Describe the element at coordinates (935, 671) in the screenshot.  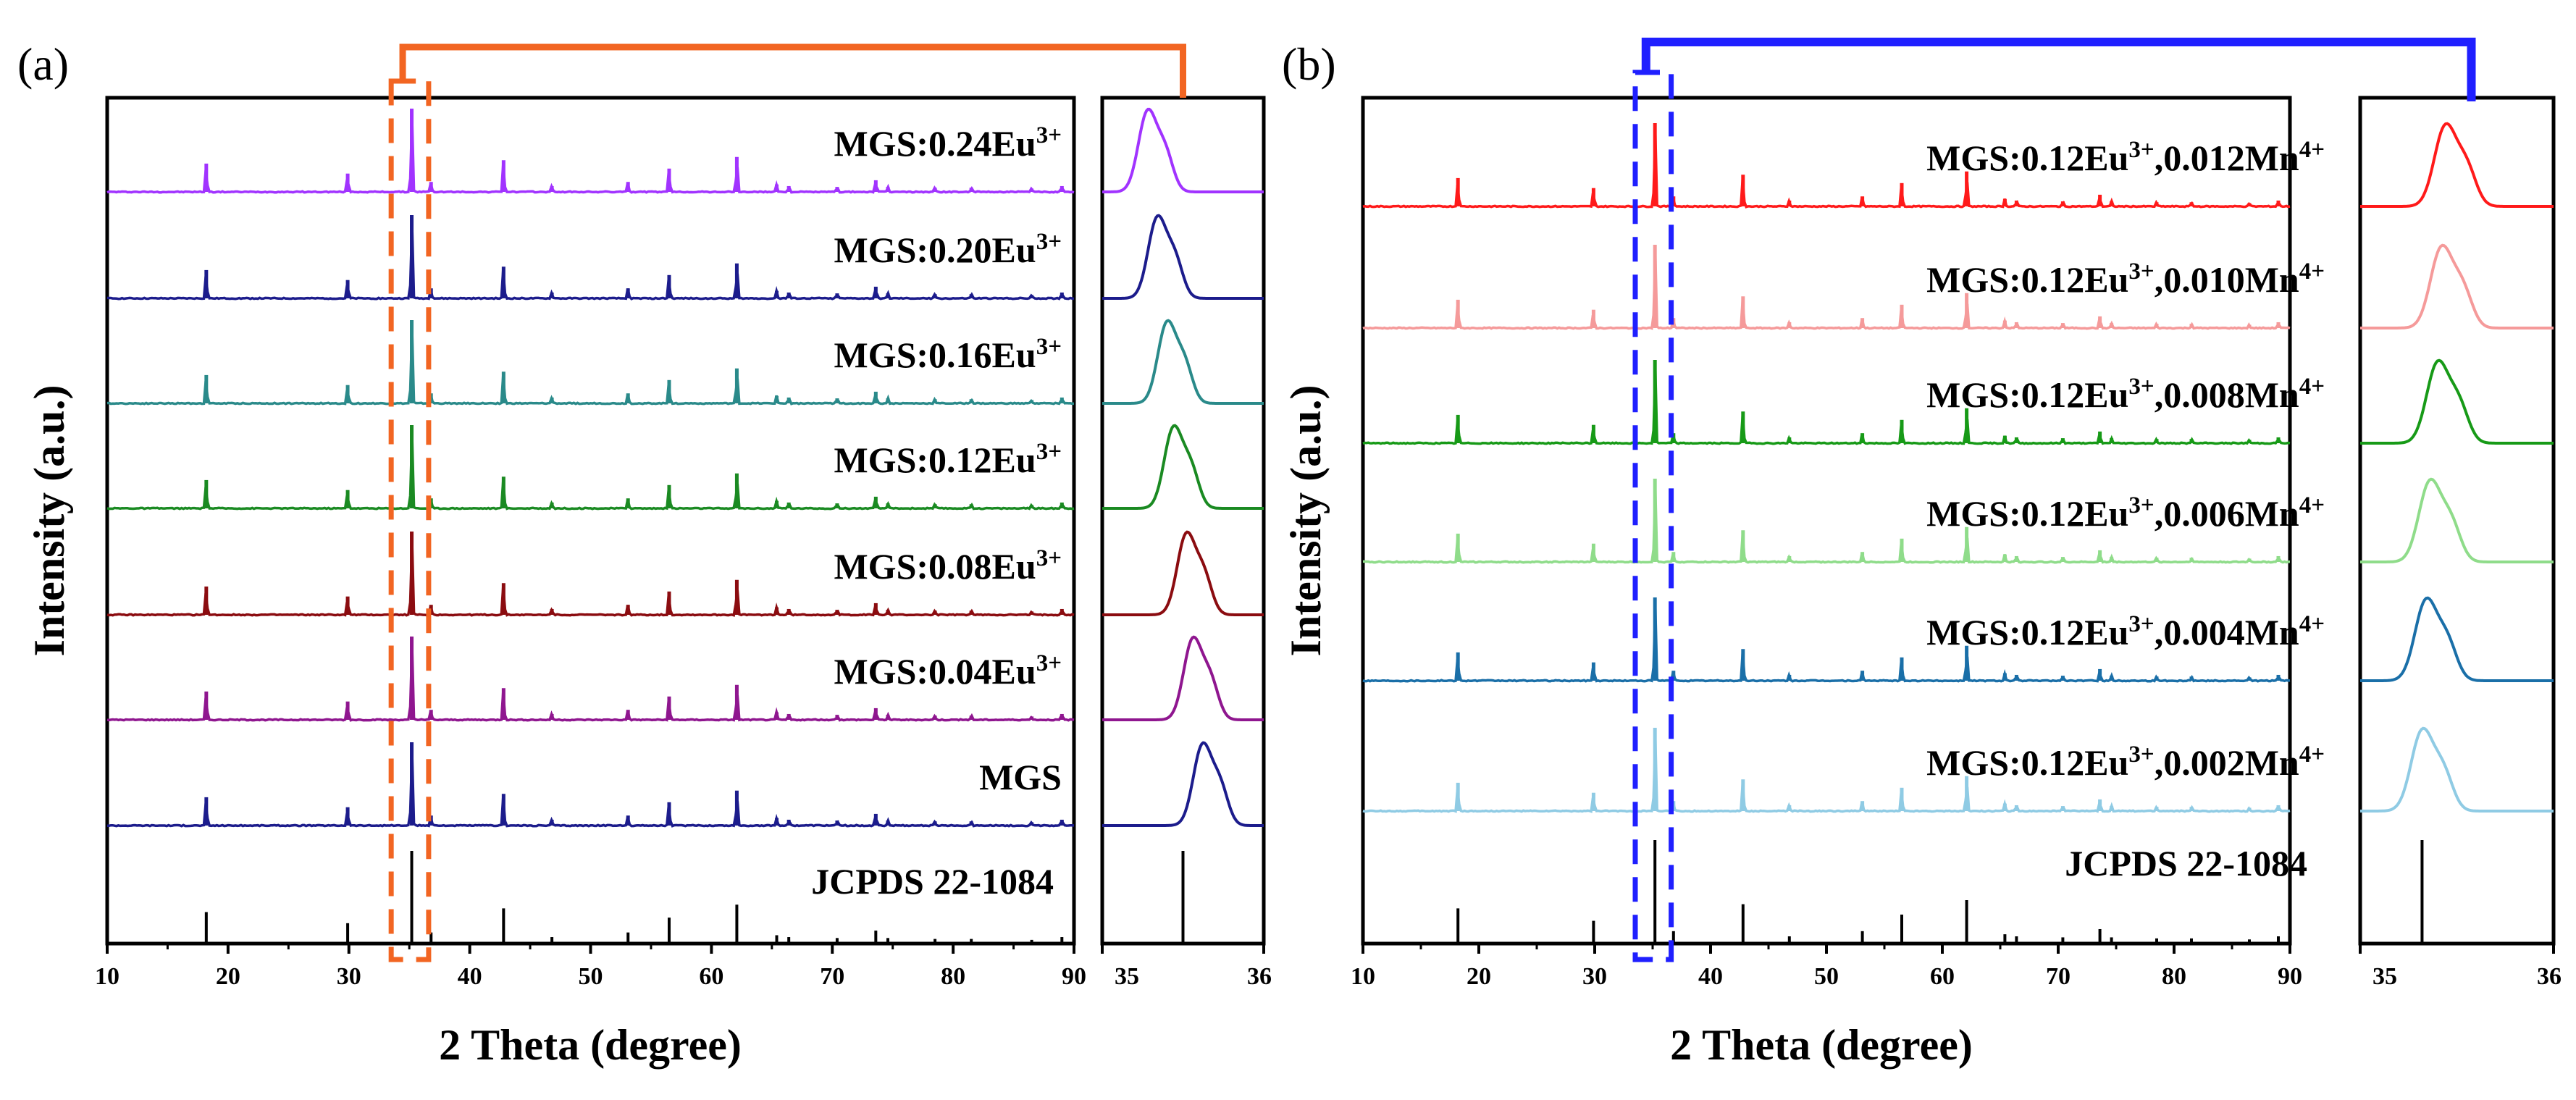
I see `series-label-text: MGS:0.04Eu` at that location.